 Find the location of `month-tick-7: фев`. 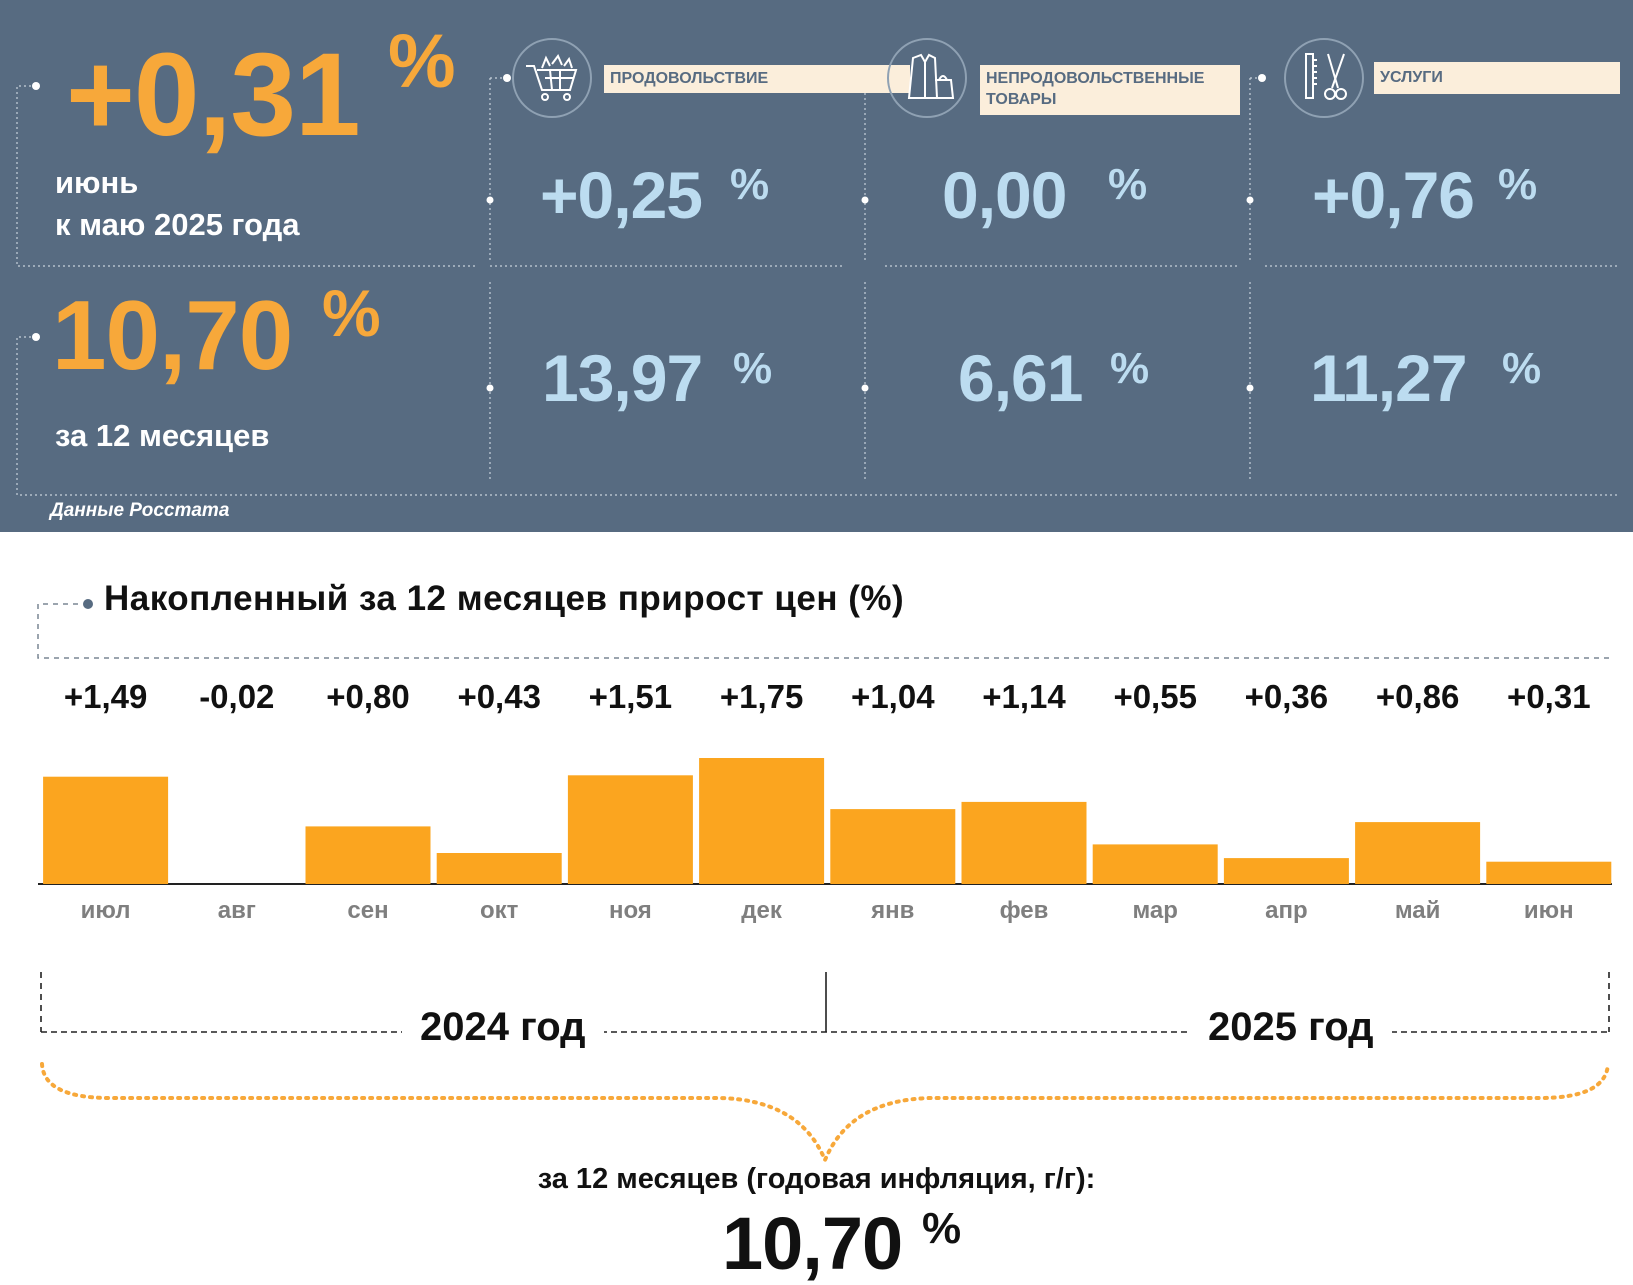

month-tick-7: фев is located at coordinates (1024, 910).